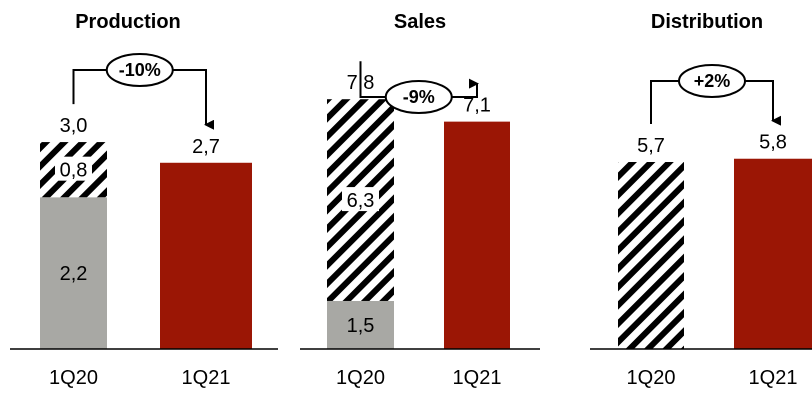  I want to click on change-badge-label: -10%, so click(140, 70).